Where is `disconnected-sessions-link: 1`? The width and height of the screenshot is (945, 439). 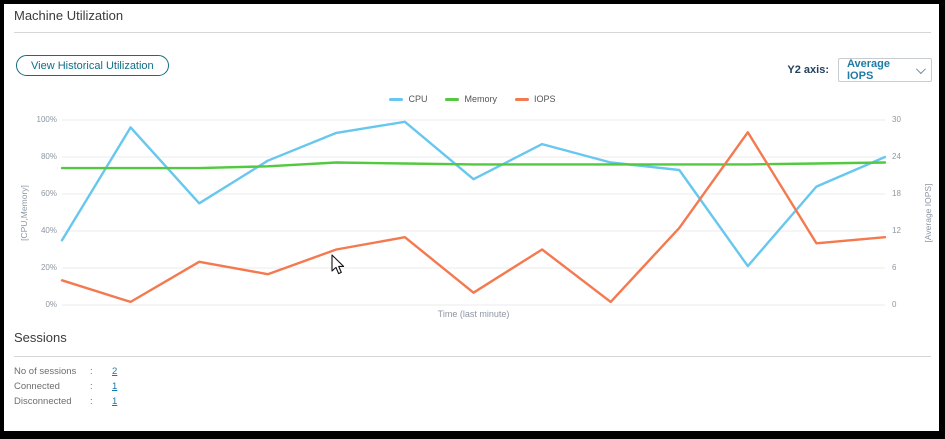 disconnected-sessions-link: 1 is located at coordinates (115, 401).